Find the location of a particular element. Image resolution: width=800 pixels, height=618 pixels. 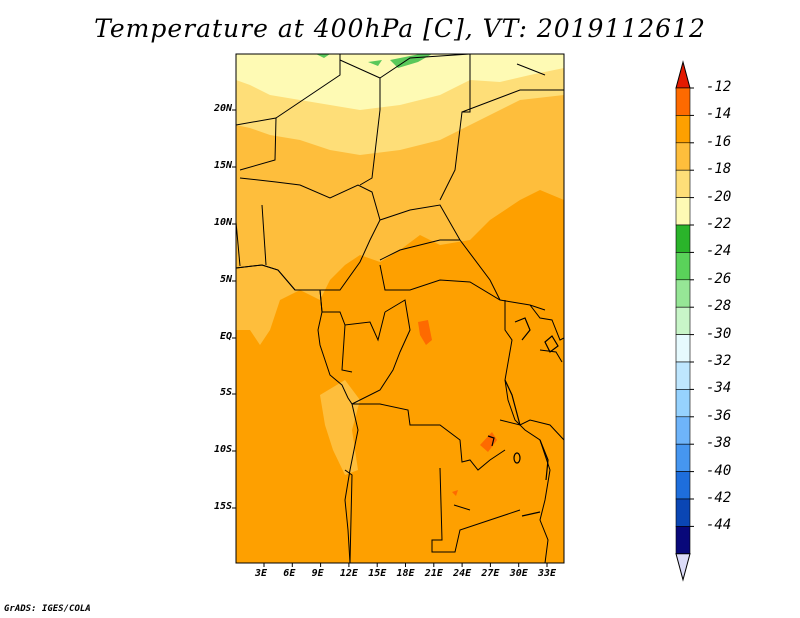

lon-tick-label: 27E is located at coordinates (490, 573).